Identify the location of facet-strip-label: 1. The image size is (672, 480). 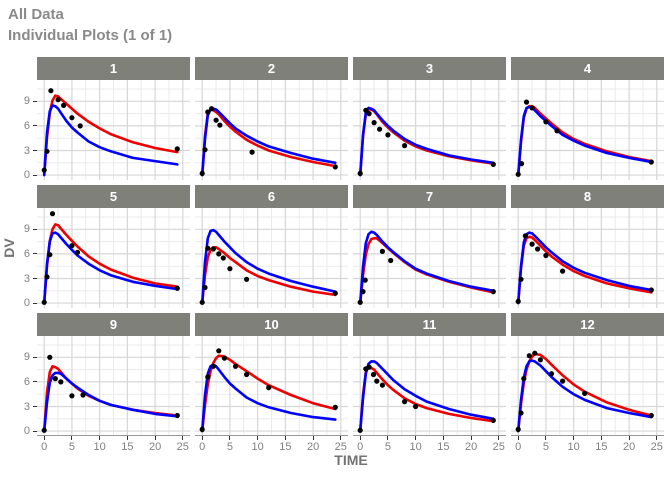
(113, 68).